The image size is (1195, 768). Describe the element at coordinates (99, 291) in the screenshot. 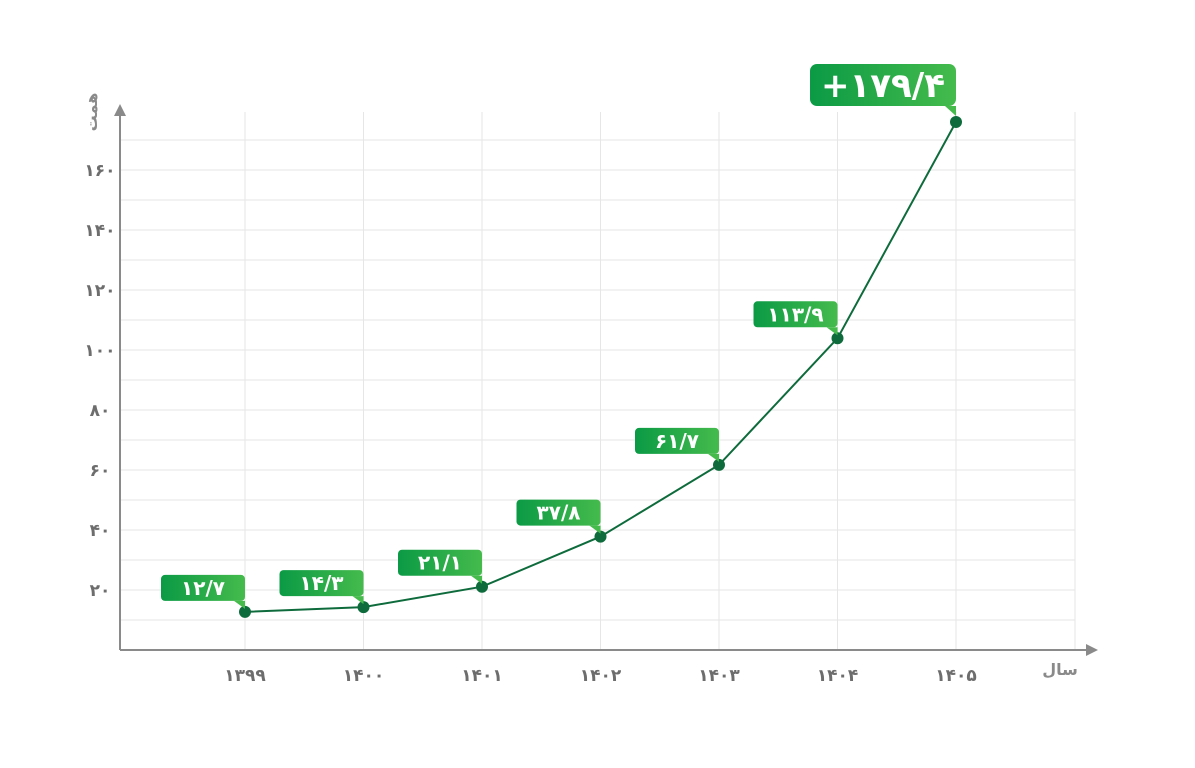

I see `y-tick-label: ۱۲۰` at that location.